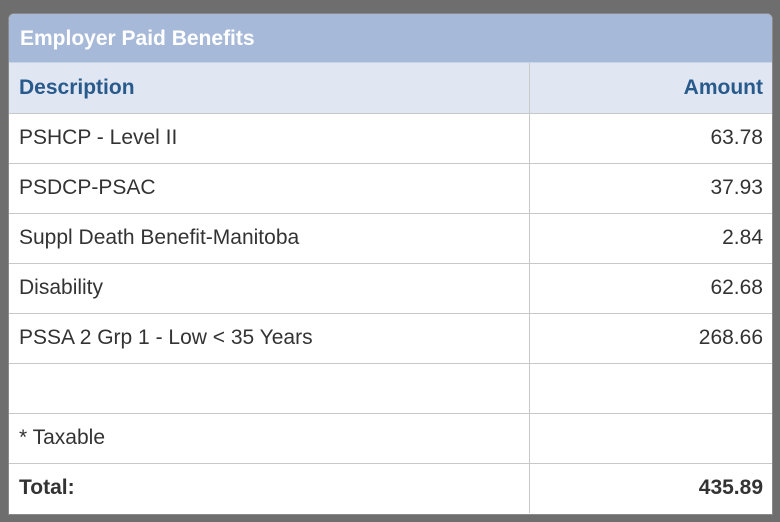  Describe the element at coordinates (650, 338) in the screenshot. I see `row-amount: 268.66` at that location.